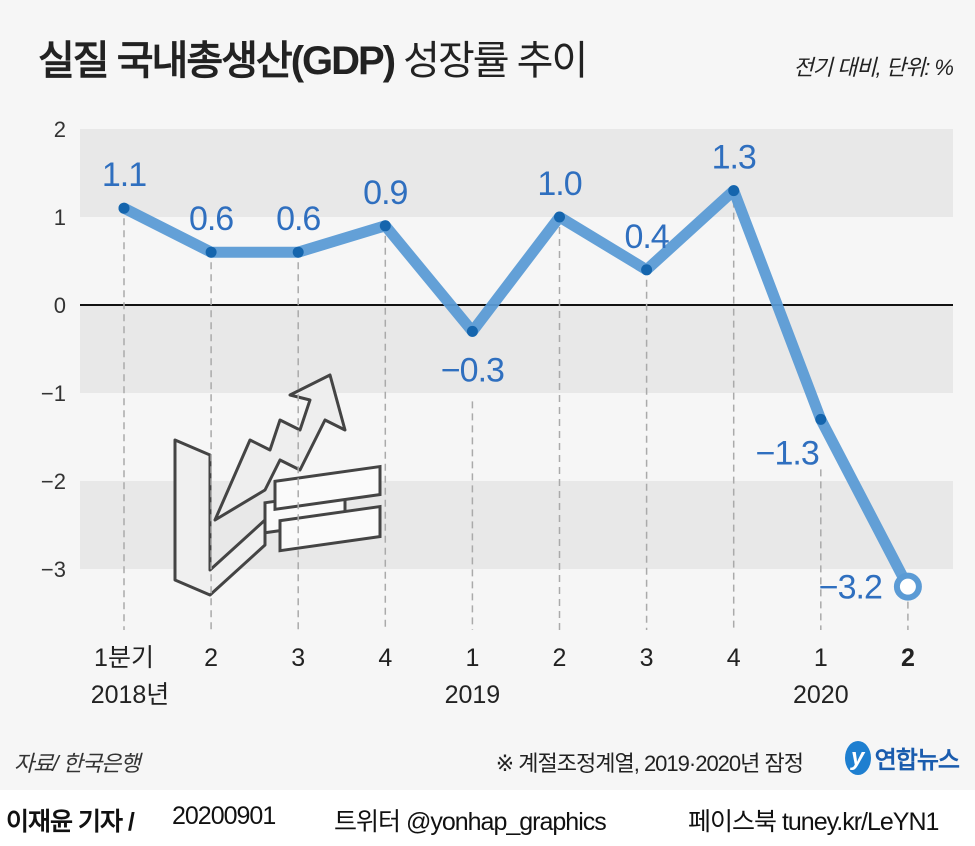 The width and height of the screenshot is (975, 846). What do you see at coordinates (53, 393) in the screenshot?
I see `y-tick-label: −1` at bounding box center [53, 393].